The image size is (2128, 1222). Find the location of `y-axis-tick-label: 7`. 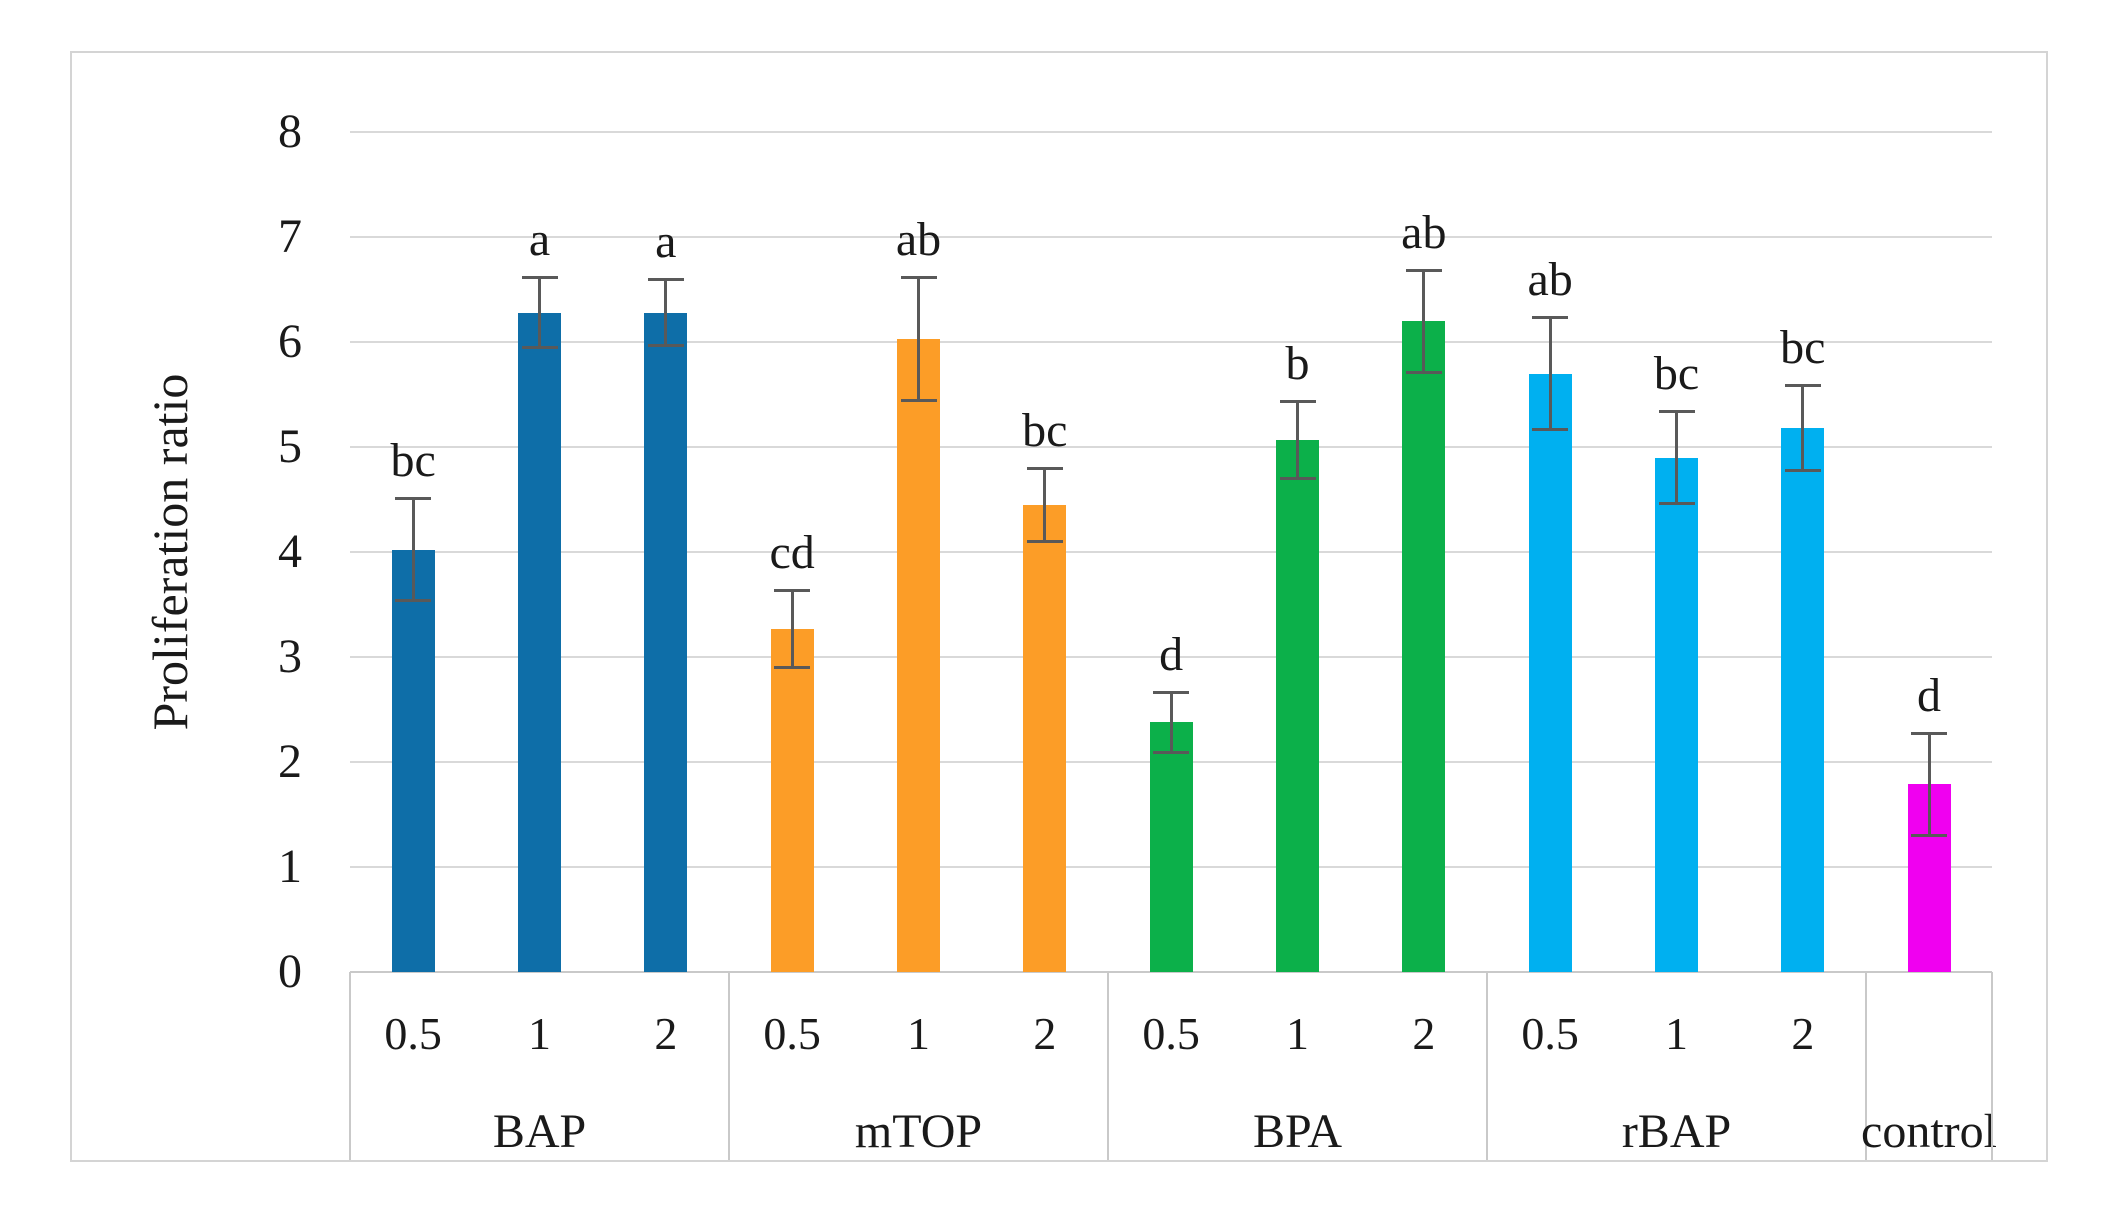

y-axis-tick-label: 7 is located at coordinates (290, 236).